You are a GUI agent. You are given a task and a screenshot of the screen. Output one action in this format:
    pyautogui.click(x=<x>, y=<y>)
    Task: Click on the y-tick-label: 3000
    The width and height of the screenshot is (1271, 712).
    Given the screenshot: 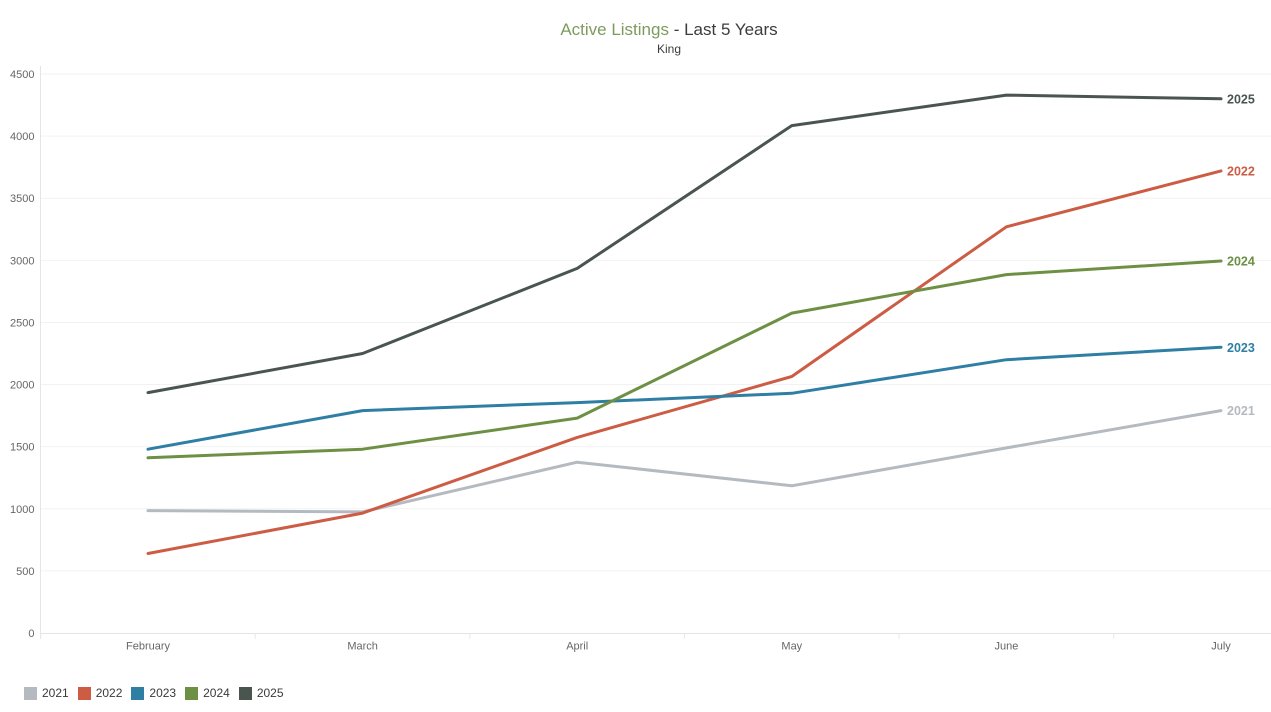 What is the action you would take?
    pyautogui.click(x=22, y=261)
    